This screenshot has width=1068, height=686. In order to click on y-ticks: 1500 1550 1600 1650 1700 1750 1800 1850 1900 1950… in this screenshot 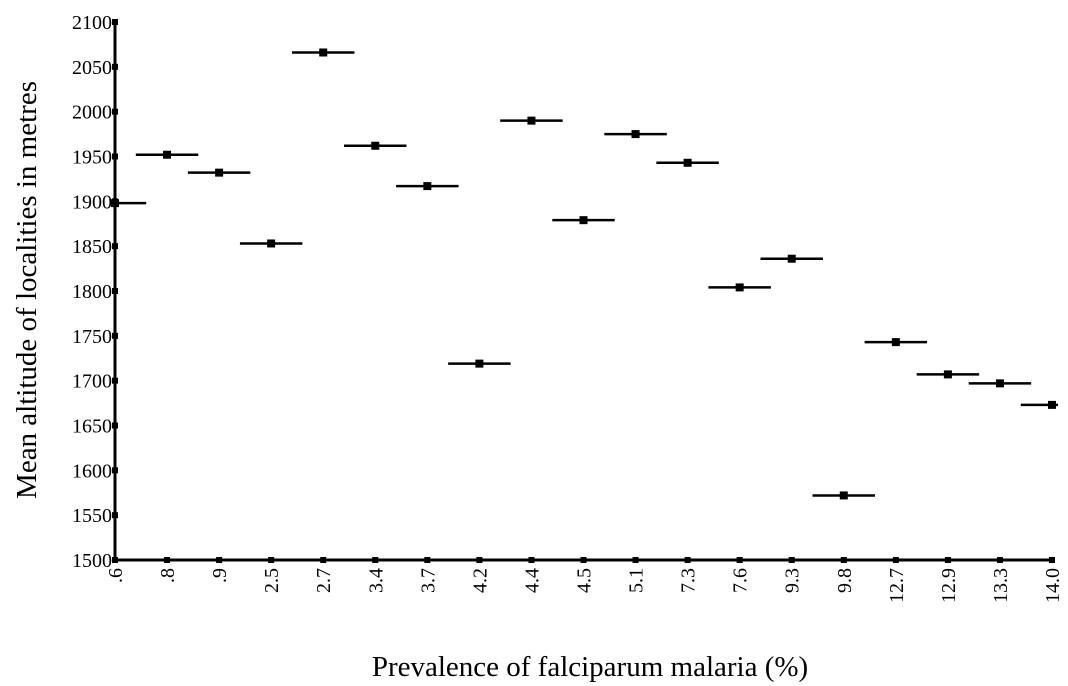, I will do `click(95, 292)`.